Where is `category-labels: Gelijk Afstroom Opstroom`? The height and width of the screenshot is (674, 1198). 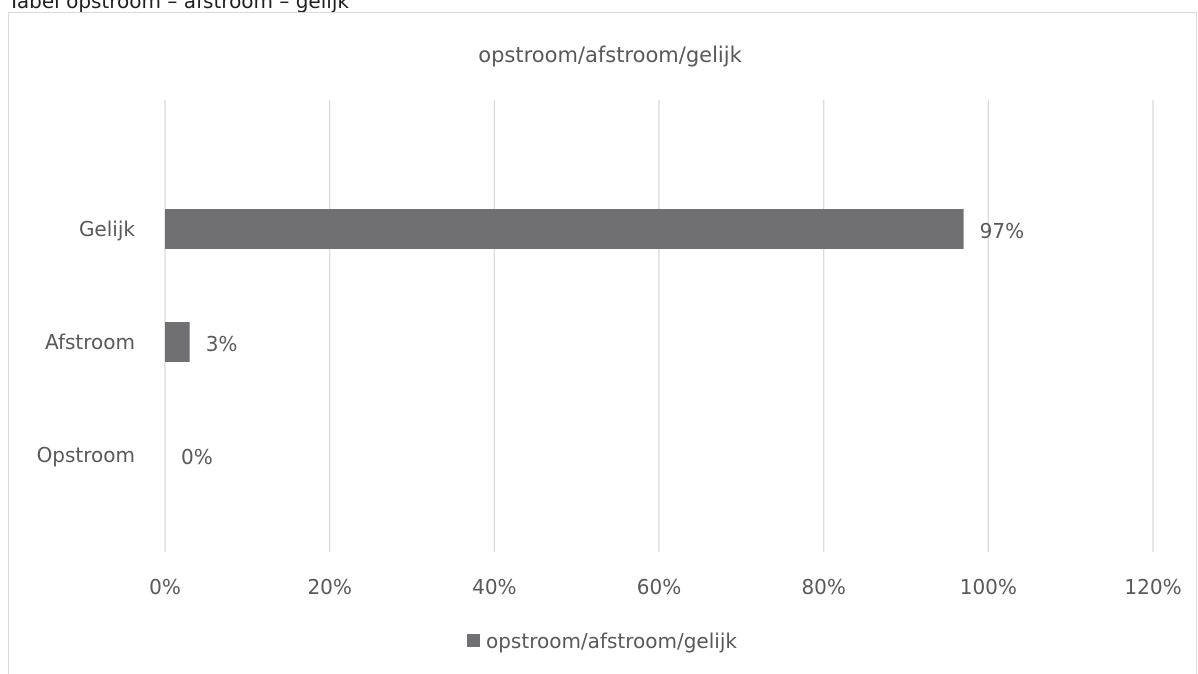 category-labels: Gelijk Afstroom Opstroom is located at coordinates (86, 342).